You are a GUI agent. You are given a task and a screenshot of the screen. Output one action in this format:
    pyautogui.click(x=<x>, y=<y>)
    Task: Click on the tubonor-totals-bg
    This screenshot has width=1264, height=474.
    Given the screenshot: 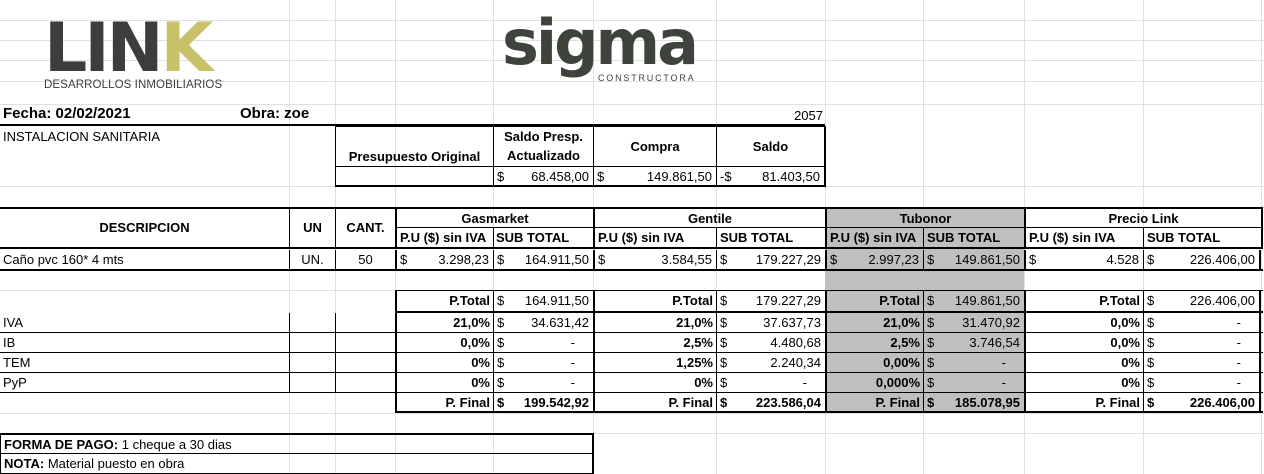 What is the action you would take?
    pyautogui.click(x=924, y=342)
    